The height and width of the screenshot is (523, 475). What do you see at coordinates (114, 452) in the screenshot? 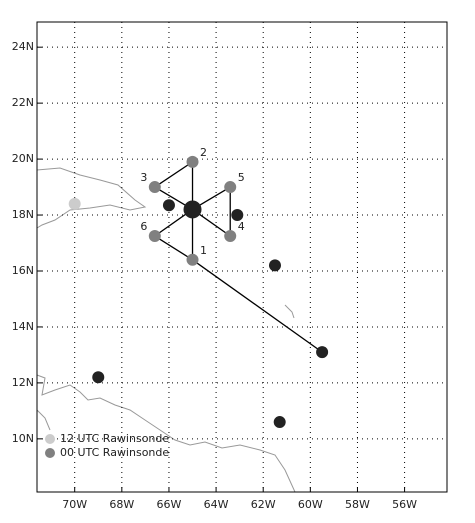
I see `legend-label: 00 UTC Rawinsonde` at bounding box center [114, 452].